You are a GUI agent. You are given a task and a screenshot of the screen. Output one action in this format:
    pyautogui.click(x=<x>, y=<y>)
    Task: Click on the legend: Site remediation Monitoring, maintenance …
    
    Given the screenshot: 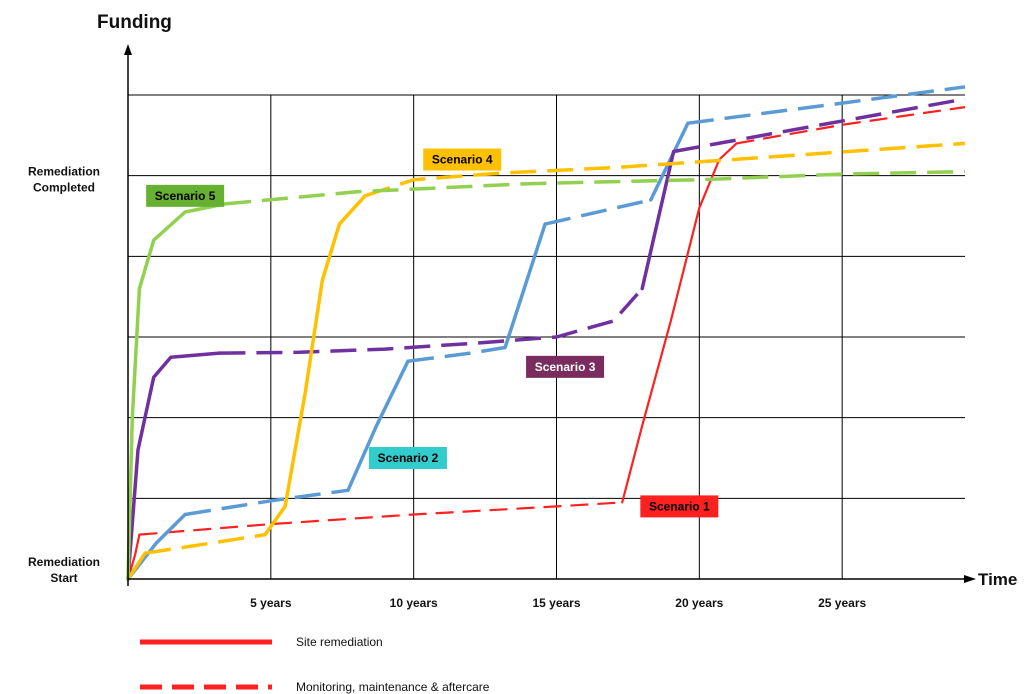 What is the action you would take?
    pyautogui.click(x=315, y=664)
    